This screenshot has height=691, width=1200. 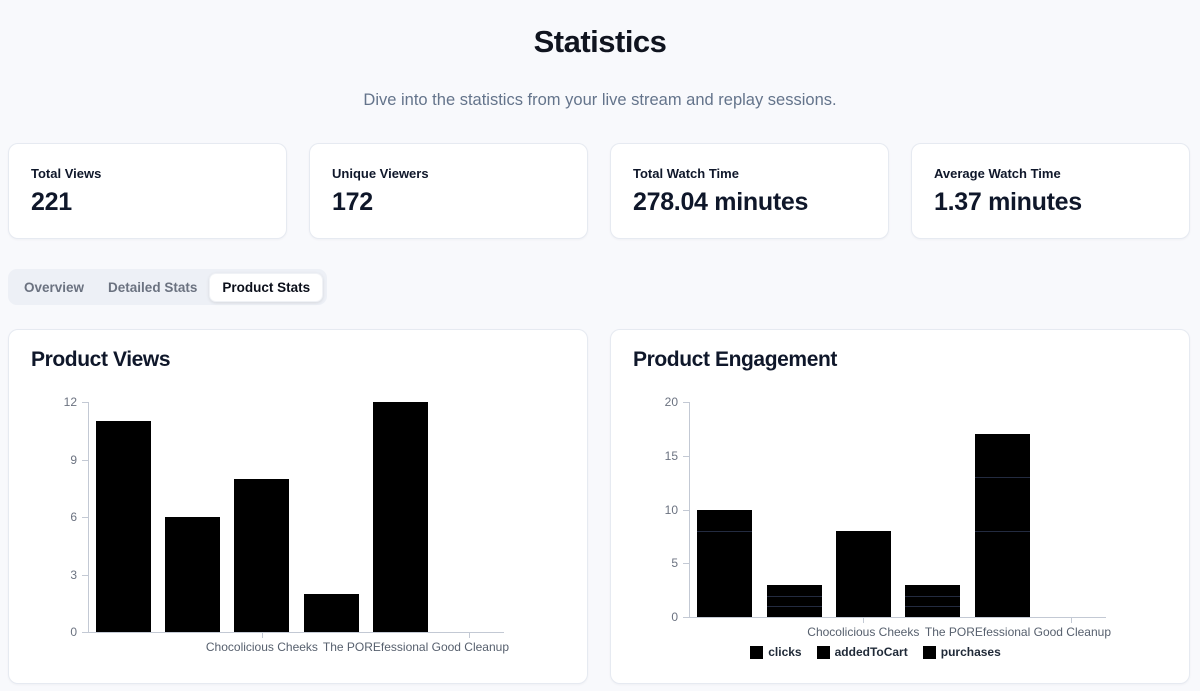 I want to click on legend-label: clicks, so click(x=785, y=652).